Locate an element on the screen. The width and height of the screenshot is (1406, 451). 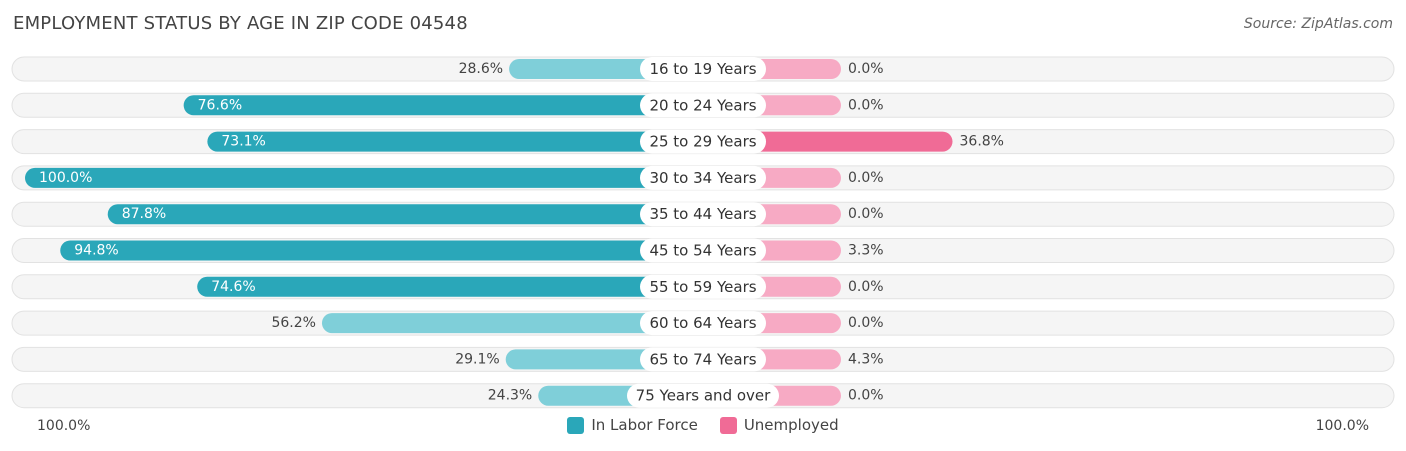
labor-force-value-label: 94.8% is located at coordinates (96, 251).